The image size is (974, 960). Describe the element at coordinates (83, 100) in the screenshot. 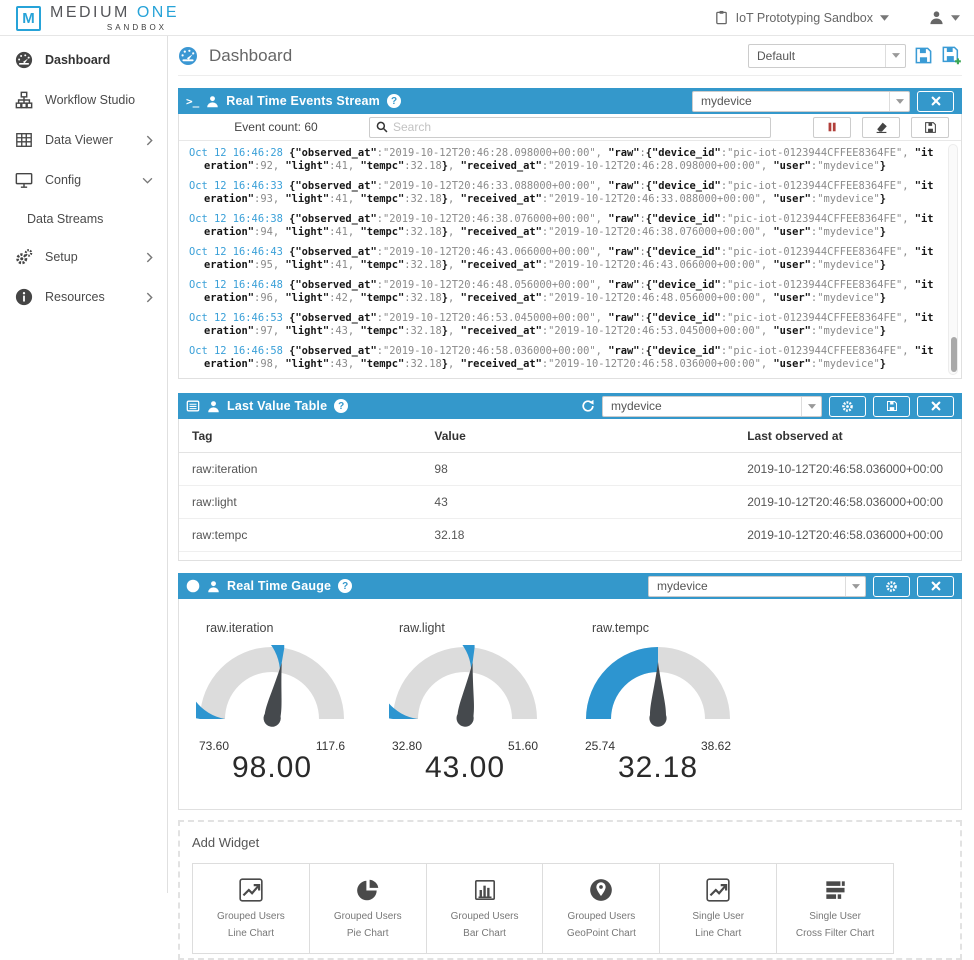

I see `sidebar-item-workflow-studio: Workflow Studio` at that location.